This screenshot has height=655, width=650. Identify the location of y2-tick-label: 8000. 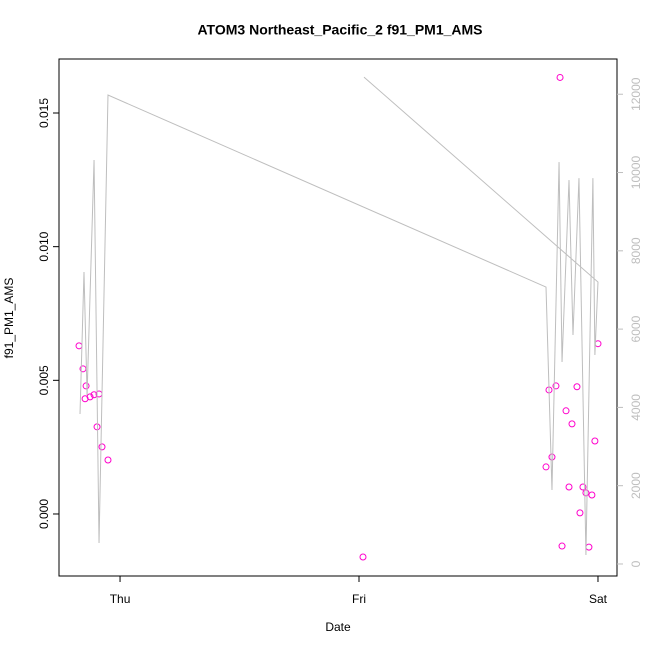
(636, 250).